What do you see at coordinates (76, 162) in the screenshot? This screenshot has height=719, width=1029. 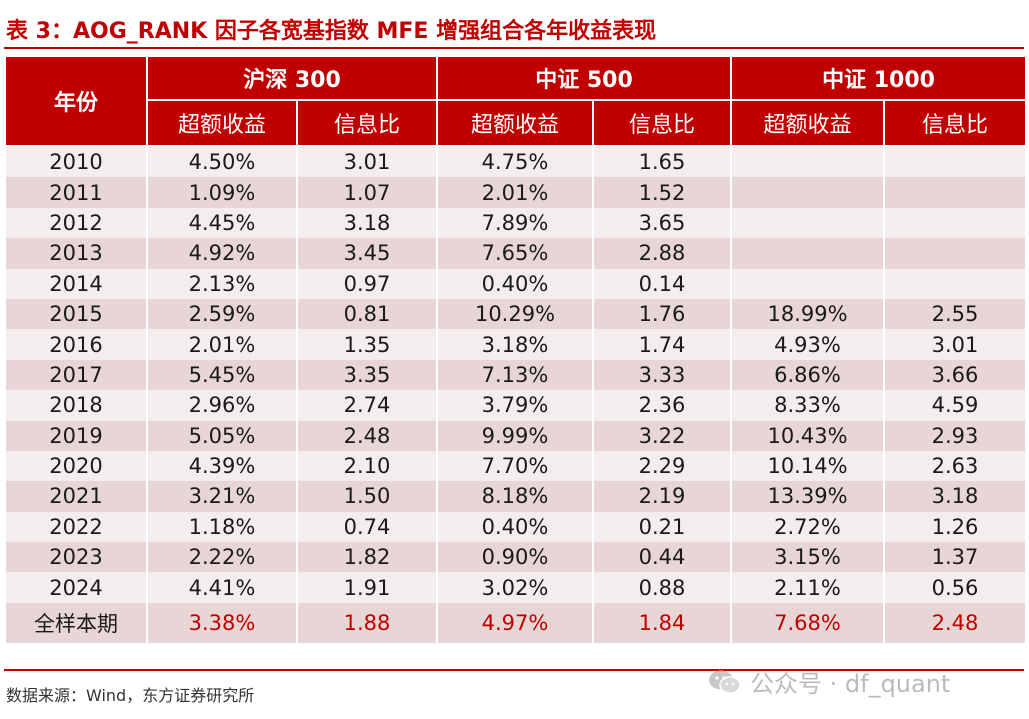 I see `year-cell: 2010` at bounding box center [76, 162].